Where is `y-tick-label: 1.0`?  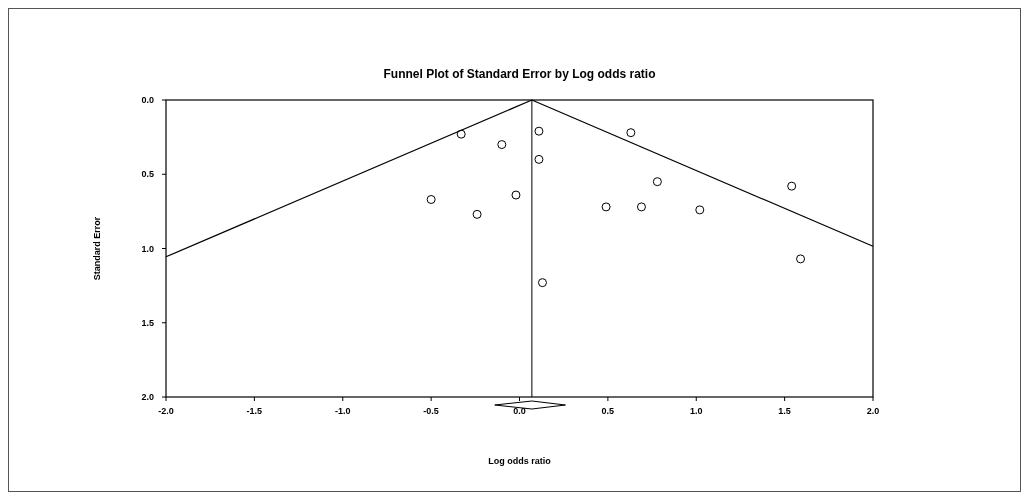 y-tick-label: 1.0 is located at coordinates (147, 248).